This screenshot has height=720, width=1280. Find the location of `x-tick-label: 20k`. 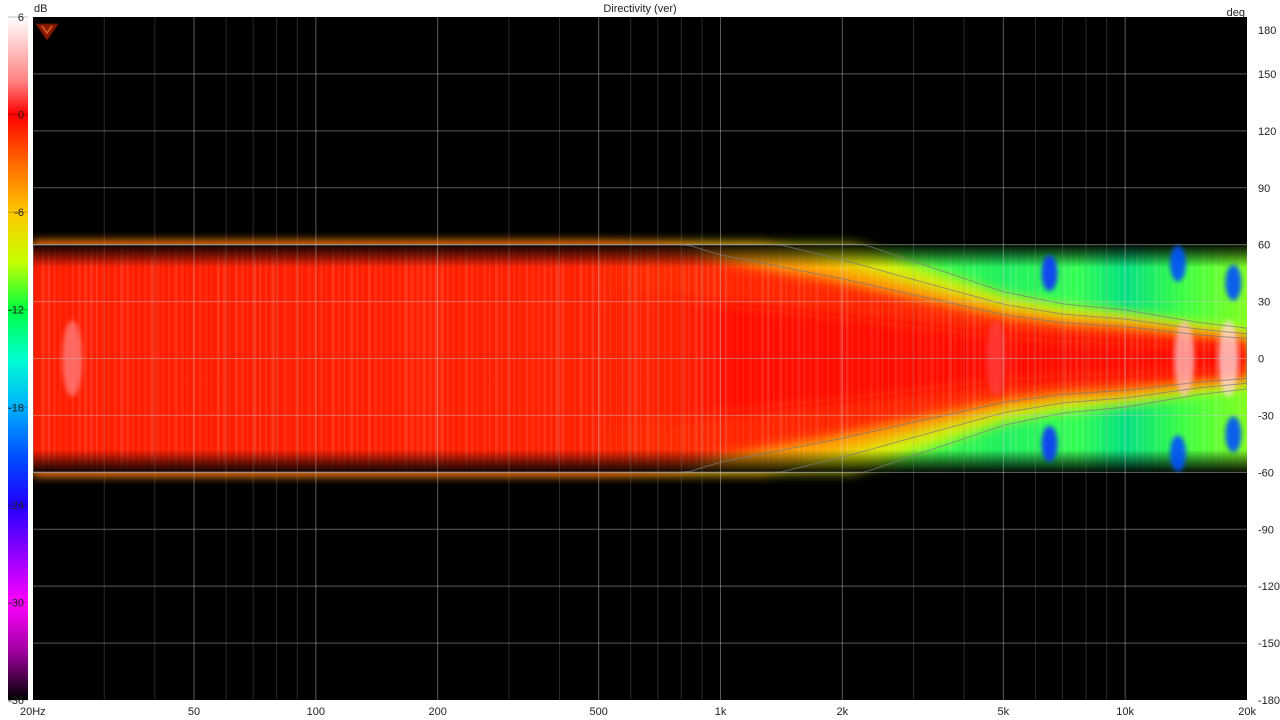

x-tick-label: 20k is located at coordinates (1247, 712).